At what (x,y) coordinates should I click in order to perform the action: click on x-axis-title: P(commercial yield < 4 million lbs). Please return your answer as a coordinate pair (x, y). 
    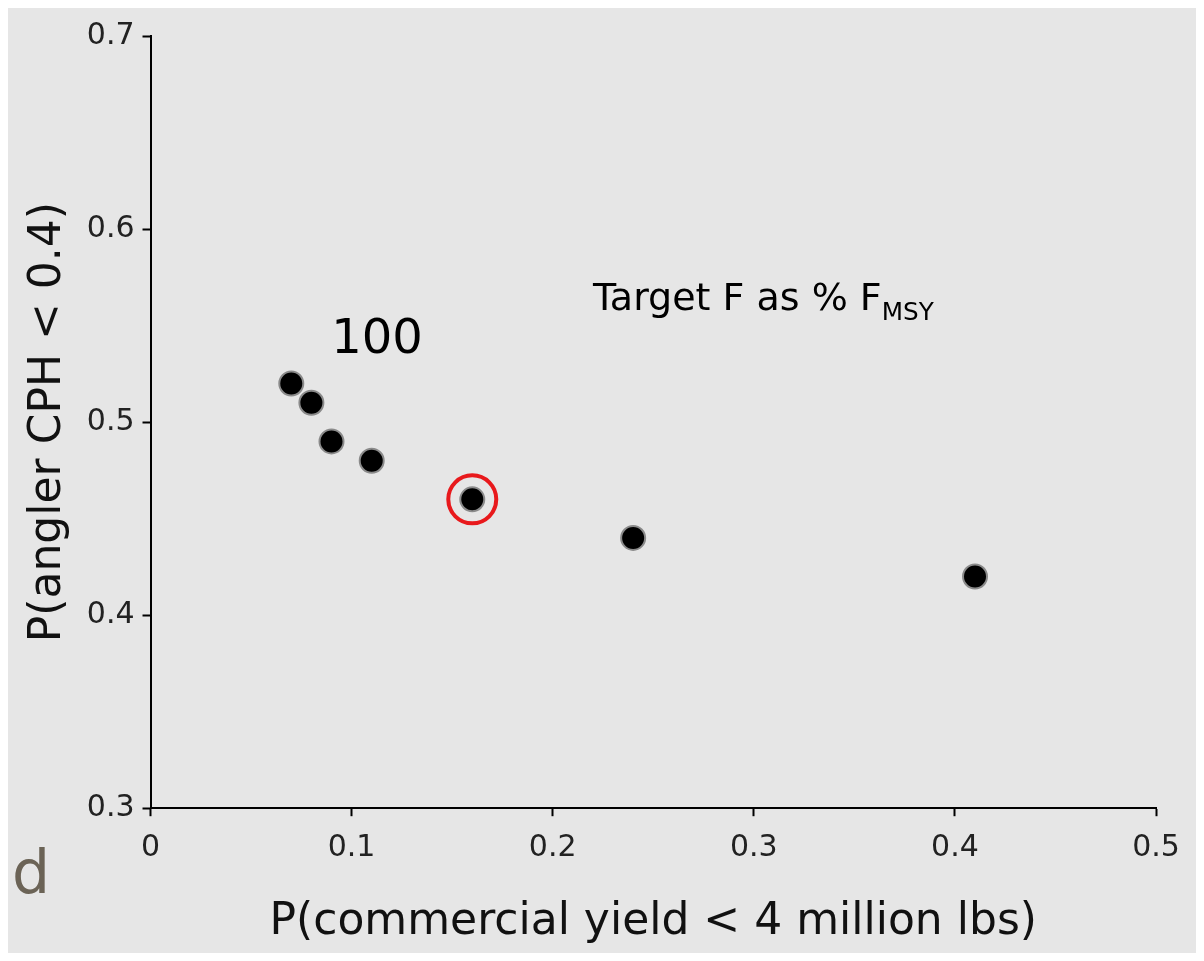
    Looking at the image, I should click on (653, 919).